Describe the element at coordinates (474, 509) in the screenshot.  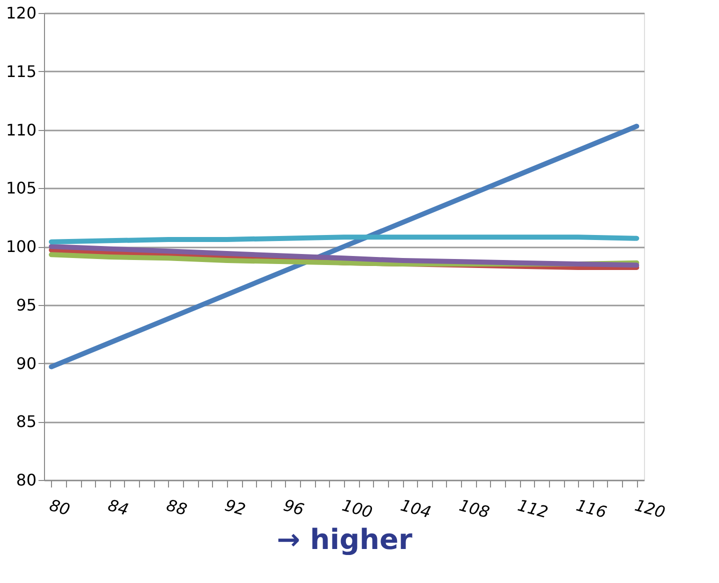
I see `x-tick-label: 108` at that location.